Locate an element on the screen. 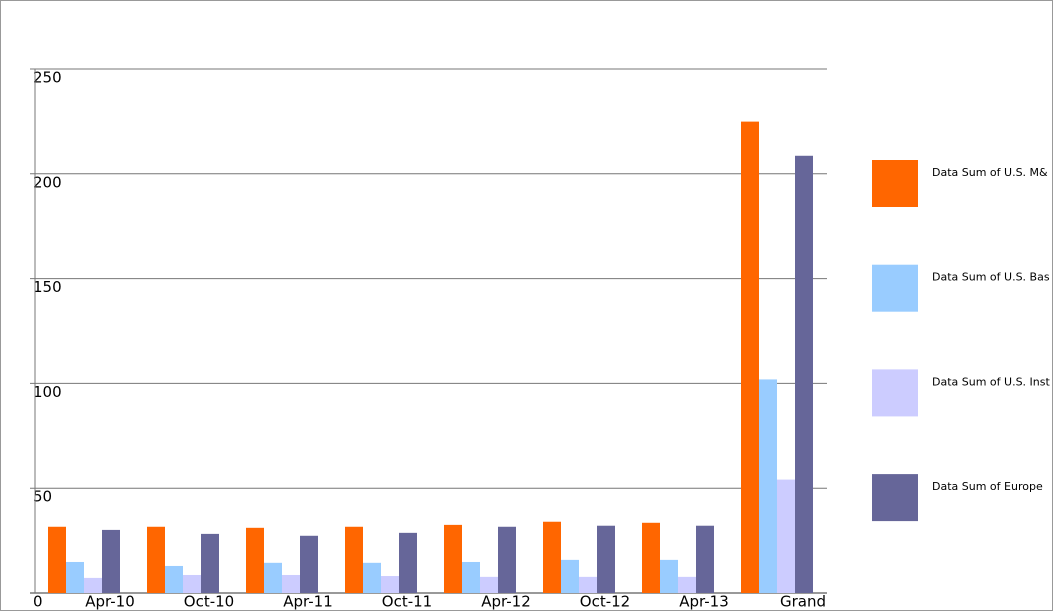 Image resolution: width=1053 pixels, height=611 pixels. legend-label: Data Sum of U.S. Bas is located at coordinates (991, 277).